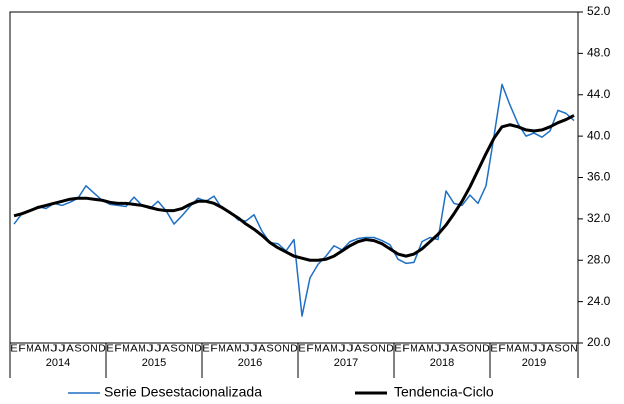 Image resolution: width=624 pixels, height=404 pixels. Describe the element at coordinates (599, 135) in the screenshot. I see `y-tick-label: 40.0` at that location.